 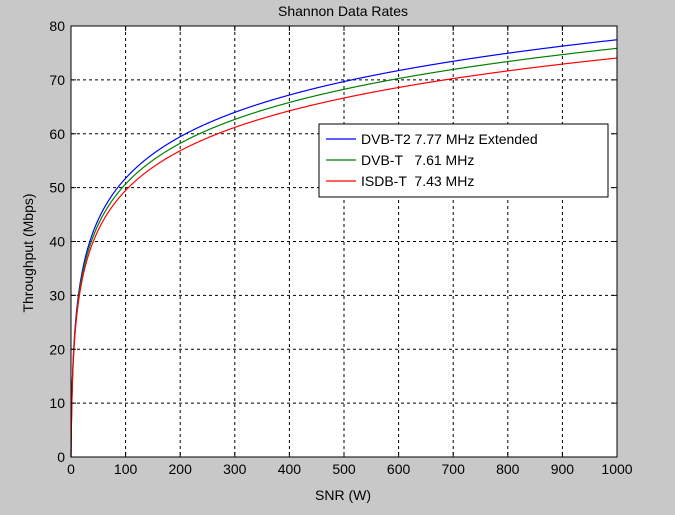 What do you see at coordinates (616, 469) in the screenshot?
I see `x-tick-label: 1000` at bounding box center [616, 469].